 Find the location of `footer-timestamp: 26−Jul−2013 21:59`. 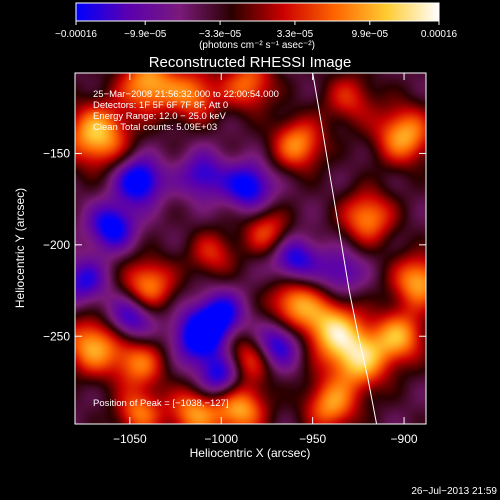

footer-timestamp: 26−Jul−2013 21:59 is located at coordinates (454, 491).